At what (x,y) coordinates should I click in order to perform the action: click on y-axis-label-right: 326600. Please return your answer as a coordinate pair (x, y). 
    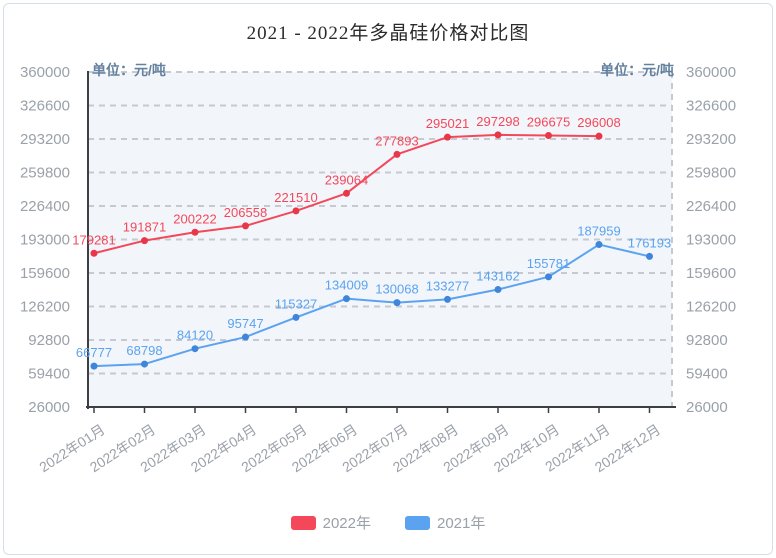
    Looking at the image, I should click on (711, 106).